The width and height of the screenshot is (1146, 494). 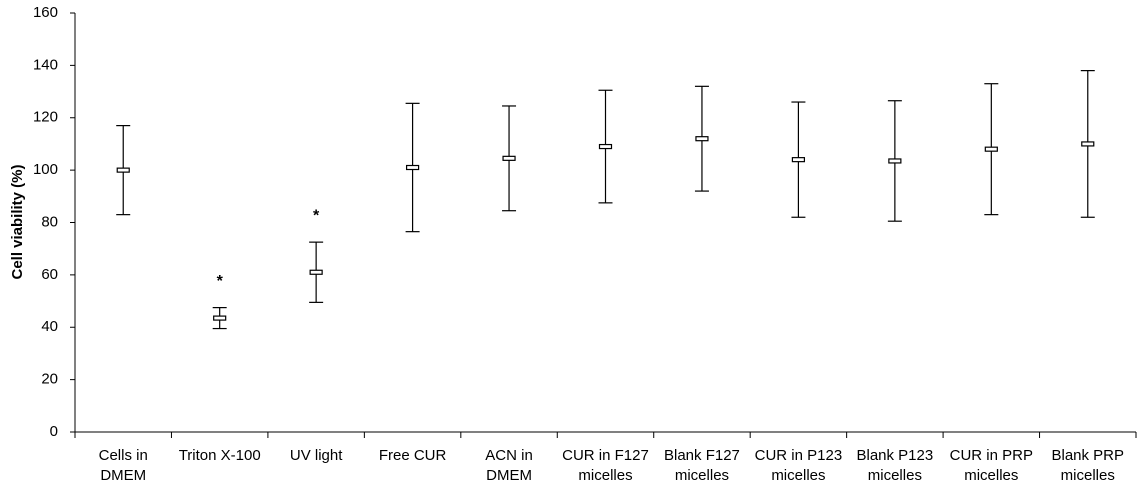 What do you see at coordinates (1087, 455) in the screenshot?
I see `x-tick-label: Blank PRP` at bounding box center [1087, 455].